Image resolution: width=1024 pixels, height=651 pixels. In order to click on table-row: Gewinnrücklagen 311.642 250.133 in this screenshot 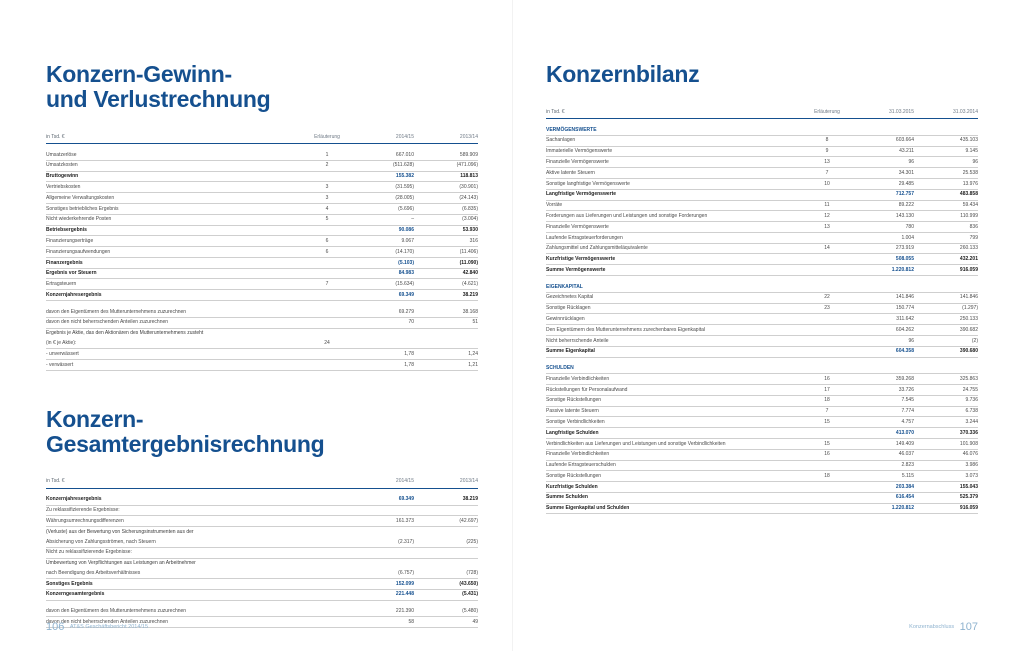, I will do `click(762, 319)`.